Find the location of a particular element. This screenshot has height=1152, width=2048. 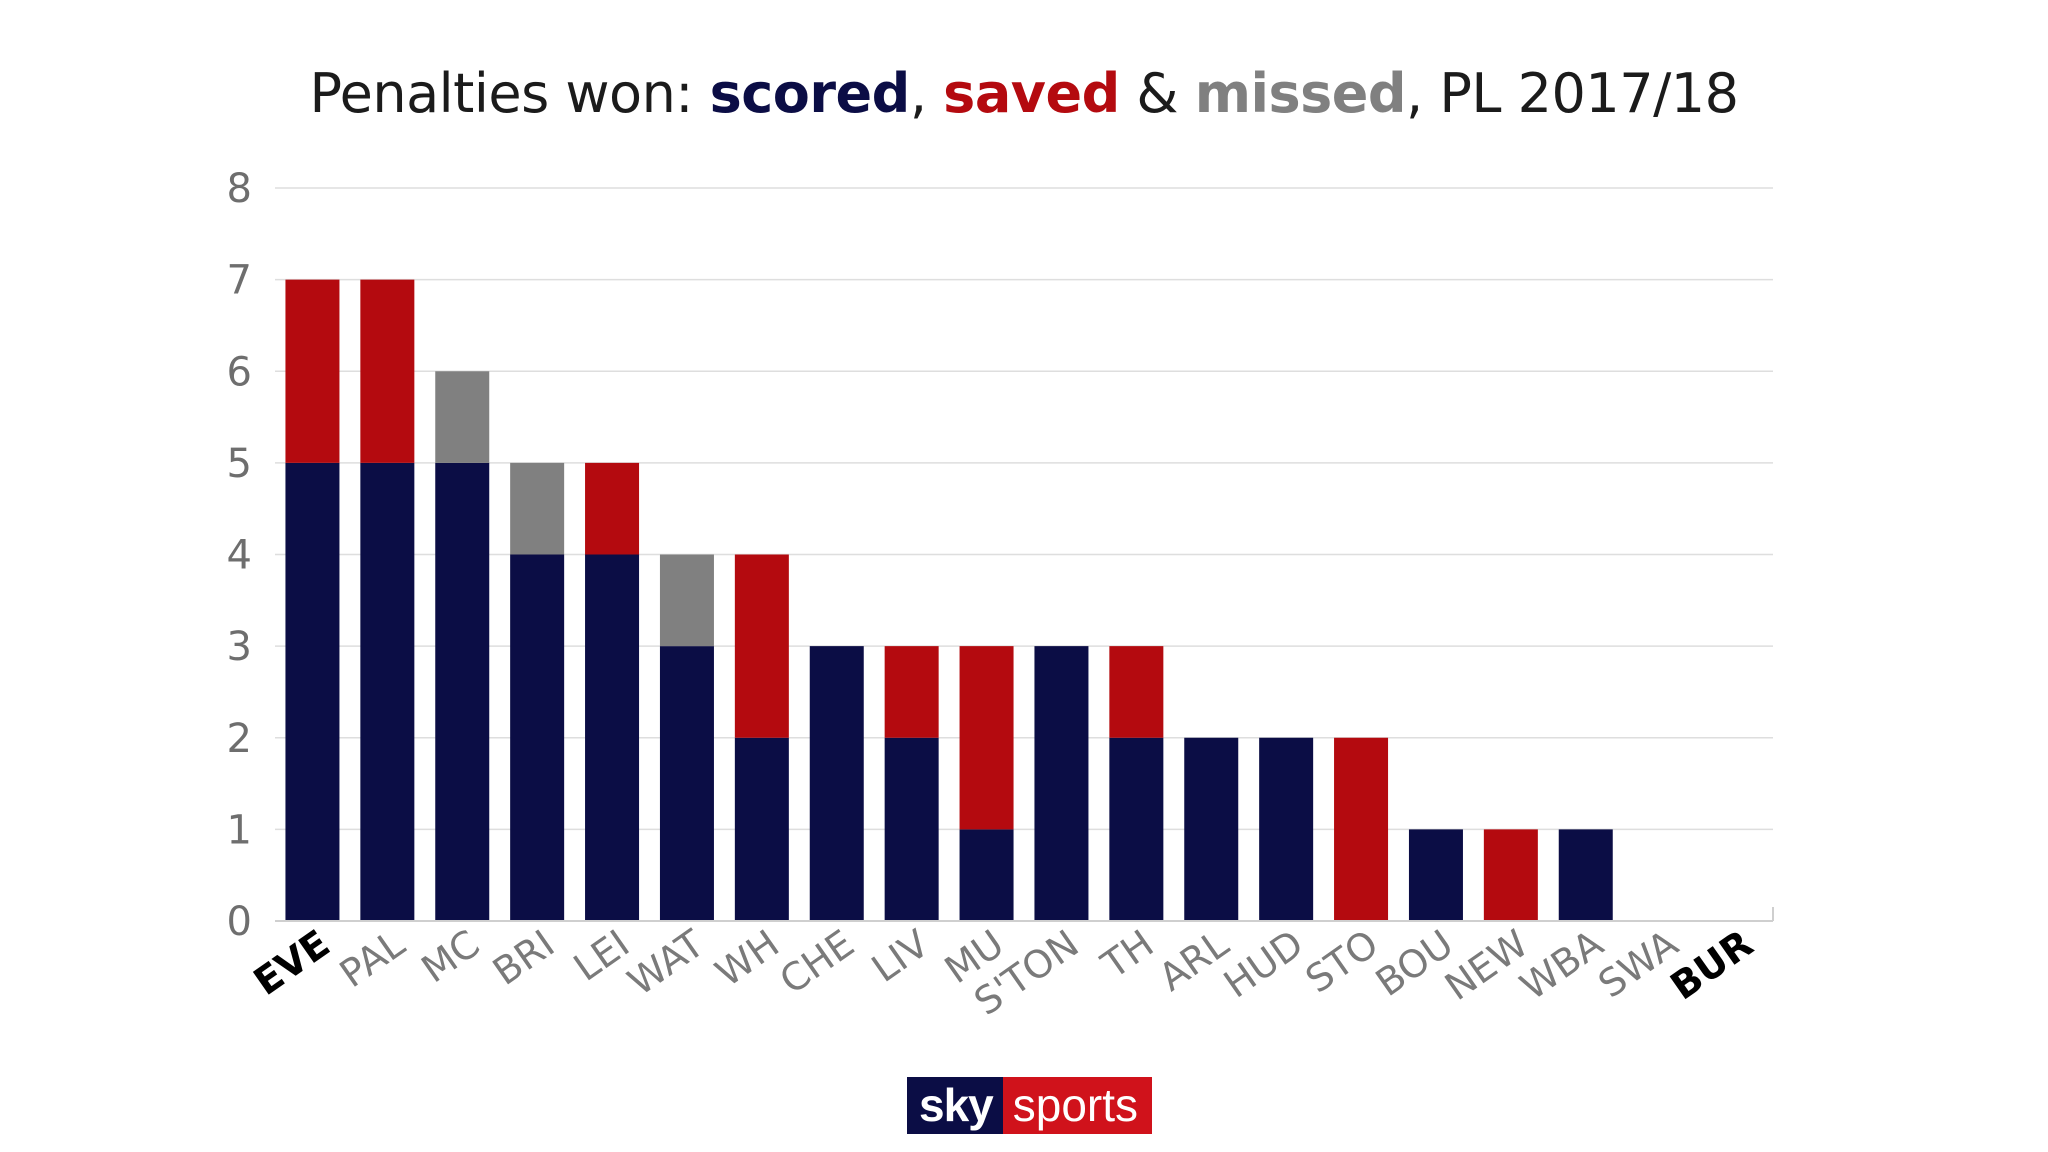

x-tick-label: WH is located at coordinates (747, 958).